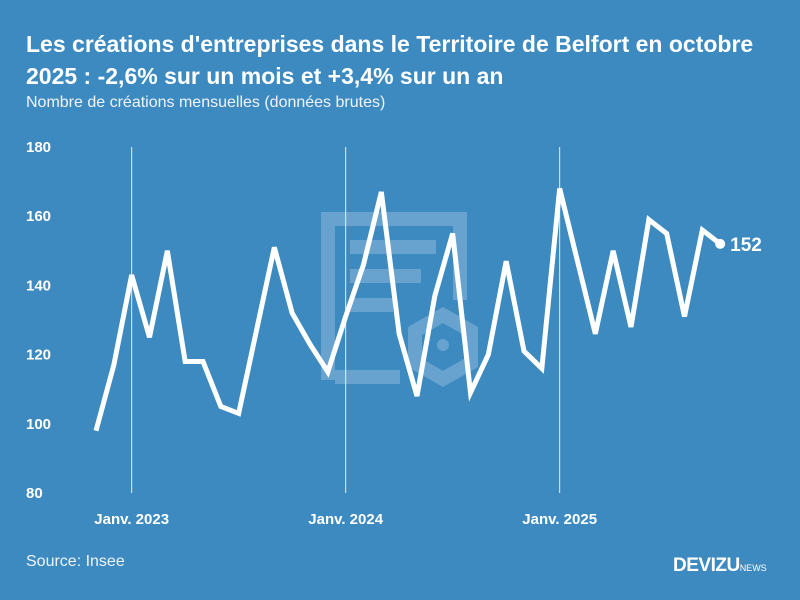 The image size is (800, 600). What do you see at coordinates (559, 519) in the screenshot?
I see `x-tick-label: Janv. 2025` at bounding box center [559, 519].